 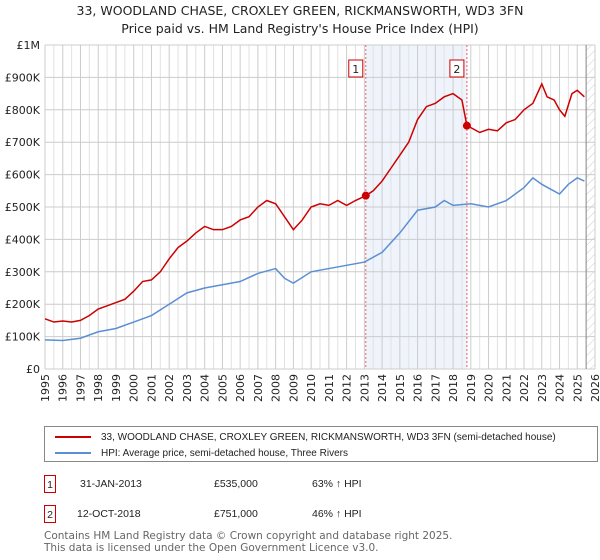 I want to click on x-tick-label: 2011, so click(x=329, y=388).